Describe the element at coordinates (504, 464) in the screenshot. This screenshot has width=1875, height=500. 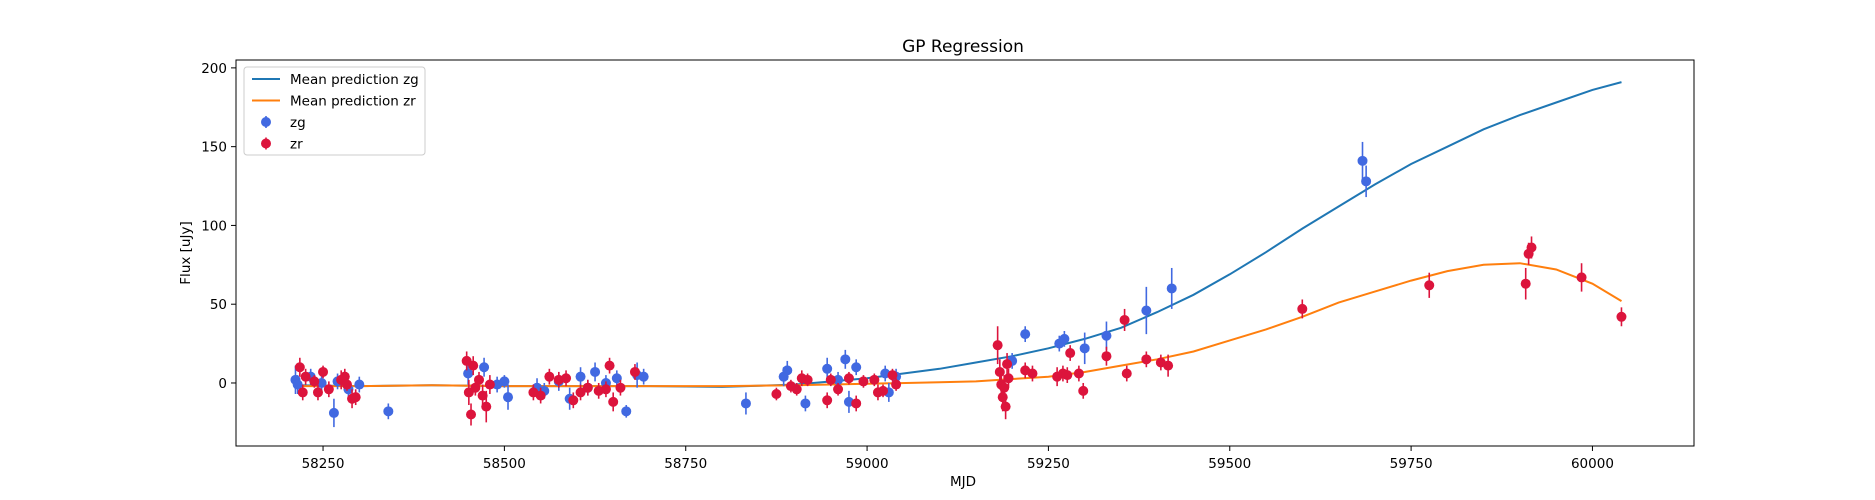
I see `x-tick-label: 58500` at that location.